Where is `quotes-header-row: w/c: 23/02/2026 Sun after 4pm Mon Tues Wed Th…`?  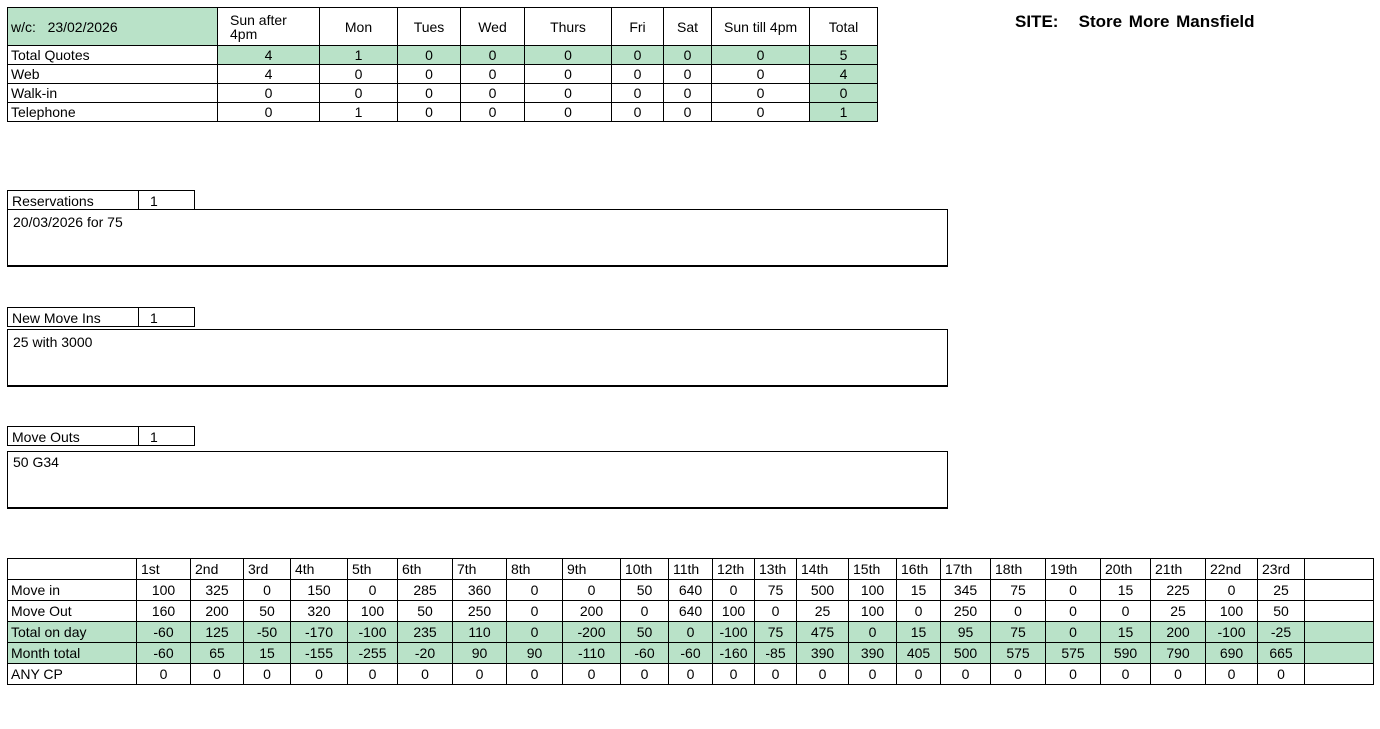 quotes-header-row: w/c: 23/02/2026 Sun after 4pm Mon Tues Wed Th… is located at coordinates (442, 26).